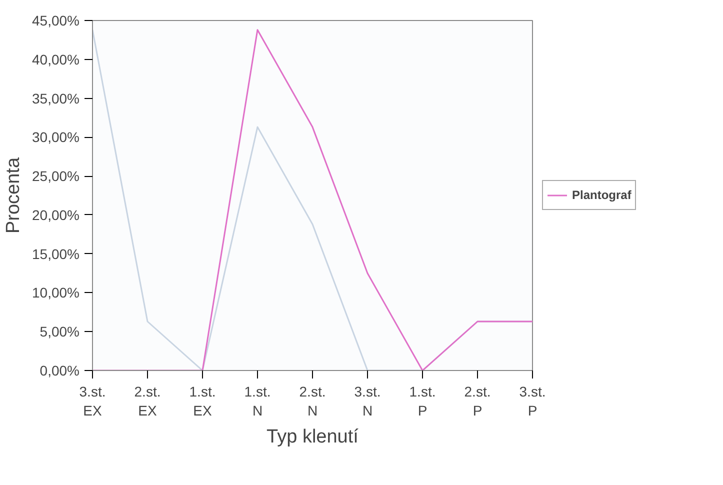  I want to click on x-tick-label: 2.st. P, so click(477, 401).